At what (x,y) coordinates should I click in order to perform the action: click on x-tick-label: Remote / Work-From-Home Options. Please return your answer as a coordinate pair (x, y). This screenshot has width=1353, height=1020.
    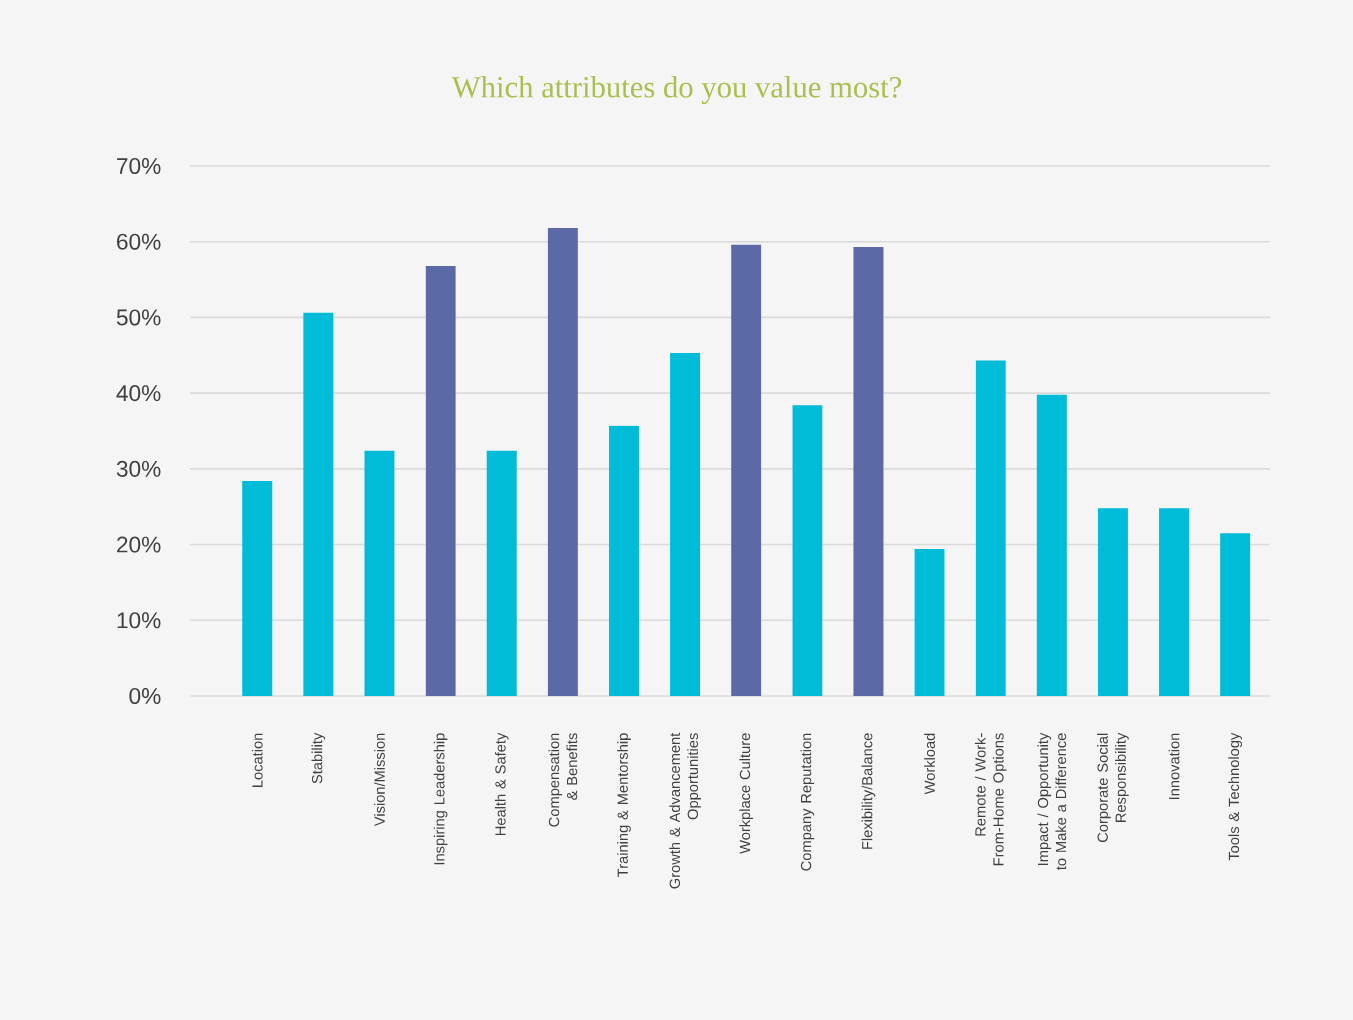
    Looking at the image, I should click on (990, 799).